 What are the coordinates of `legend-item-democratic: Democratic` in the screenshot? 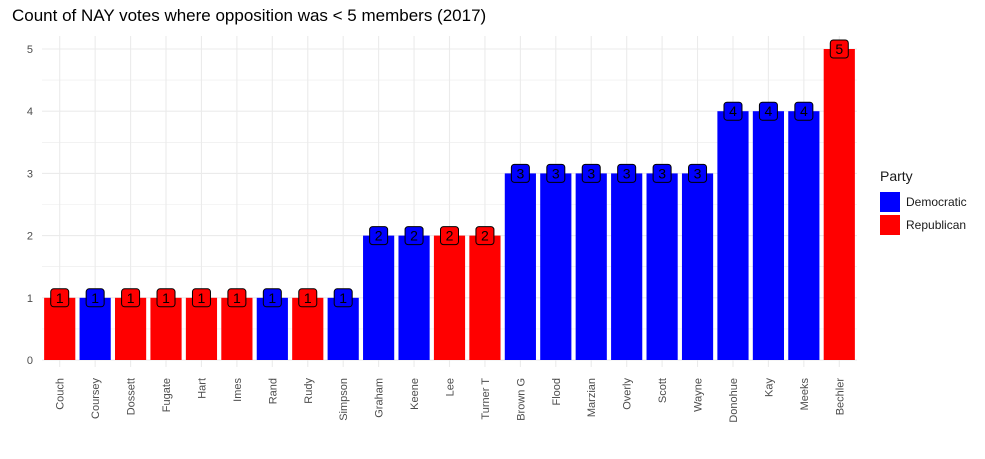 It's located at (923, 201).